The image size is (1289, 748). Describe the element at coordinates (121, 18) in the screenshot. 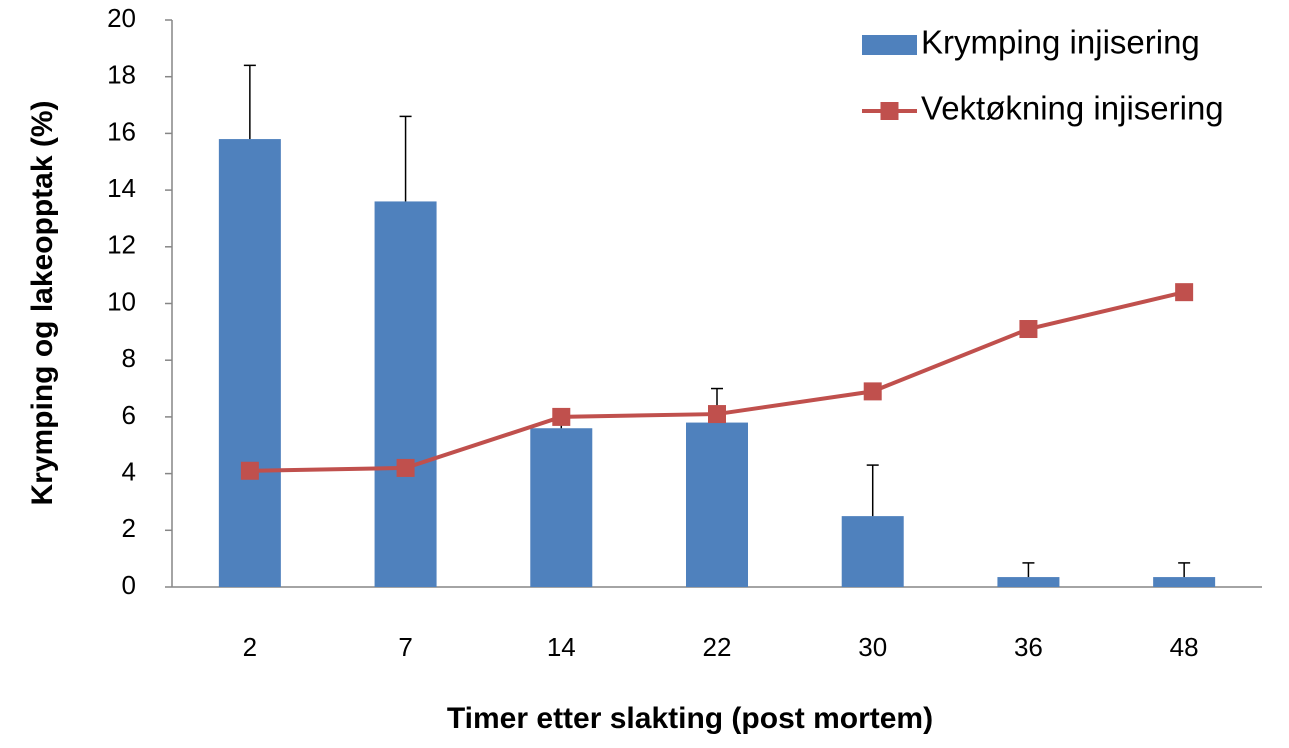

I see `y-tick-label: 20` at that location.